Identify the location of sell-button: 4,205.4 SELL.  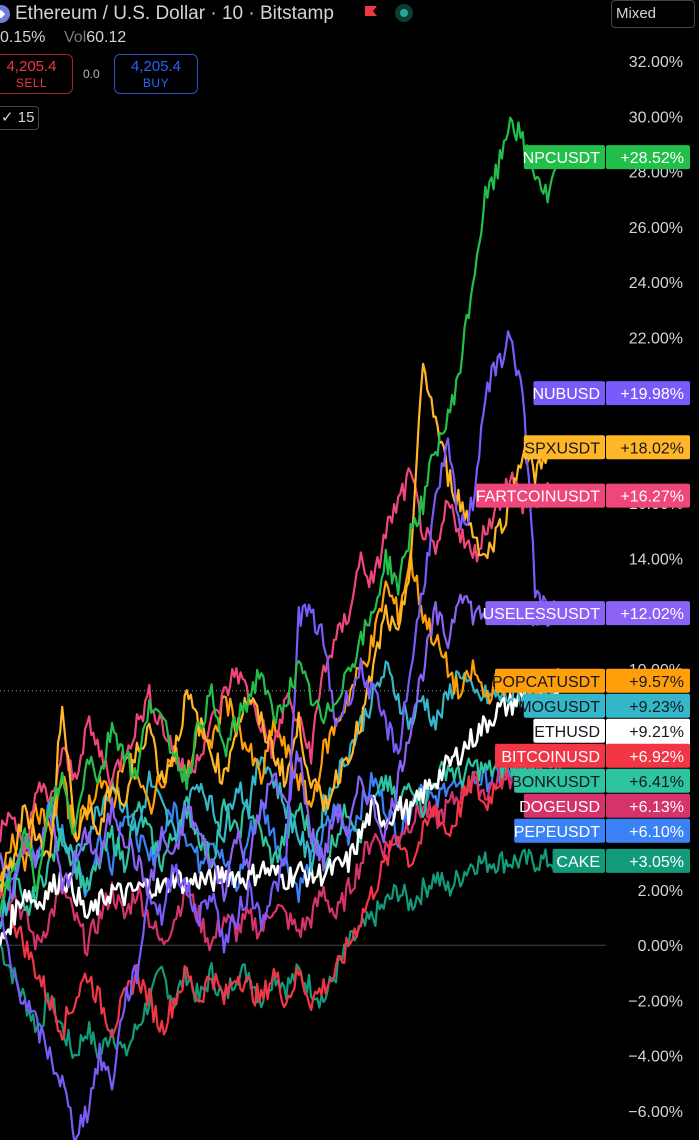
(36, 74).